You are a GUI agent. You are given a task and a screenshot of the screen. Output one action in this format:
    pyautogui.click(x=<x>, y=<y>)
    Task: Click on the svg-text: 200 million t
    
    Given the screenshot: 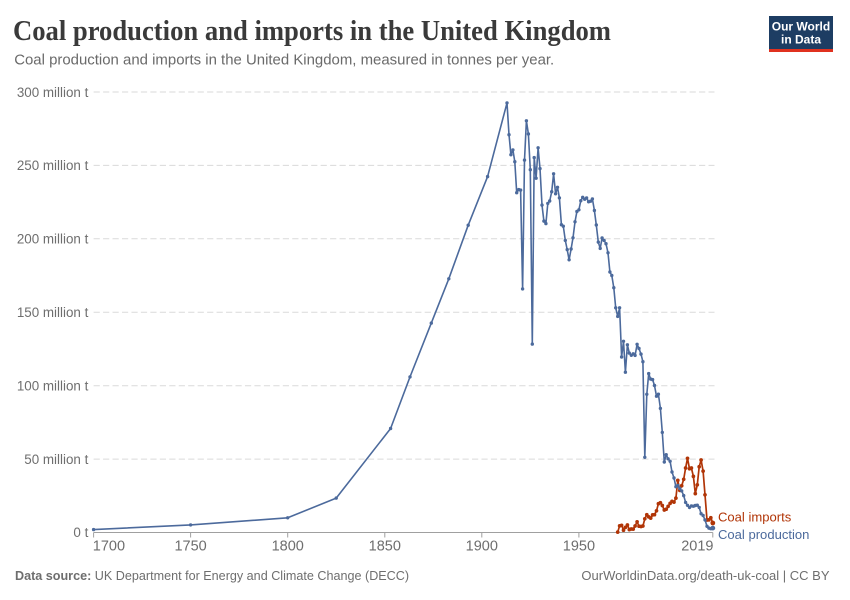 What is the action you would take?
    pyautogui.click(x=53, y=239)
    